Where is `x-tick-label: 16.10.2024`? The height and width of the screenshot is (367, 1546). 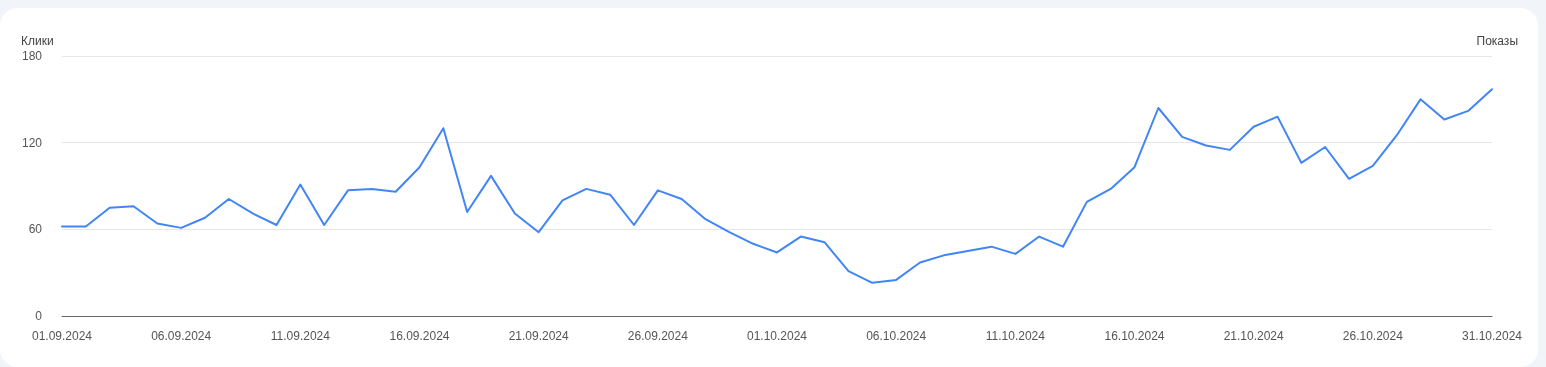 x-tick-label: 16.10.2024 is located at coordinates (1134, 336).